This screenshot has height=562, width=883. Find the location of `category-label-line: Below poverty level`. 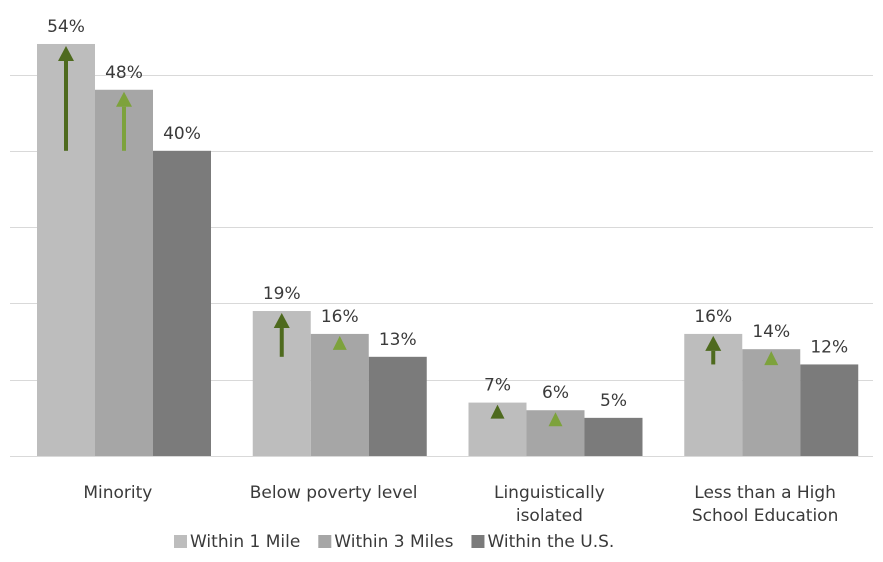

category-label-line: Below poverty level is located at coordinates (334, 493).